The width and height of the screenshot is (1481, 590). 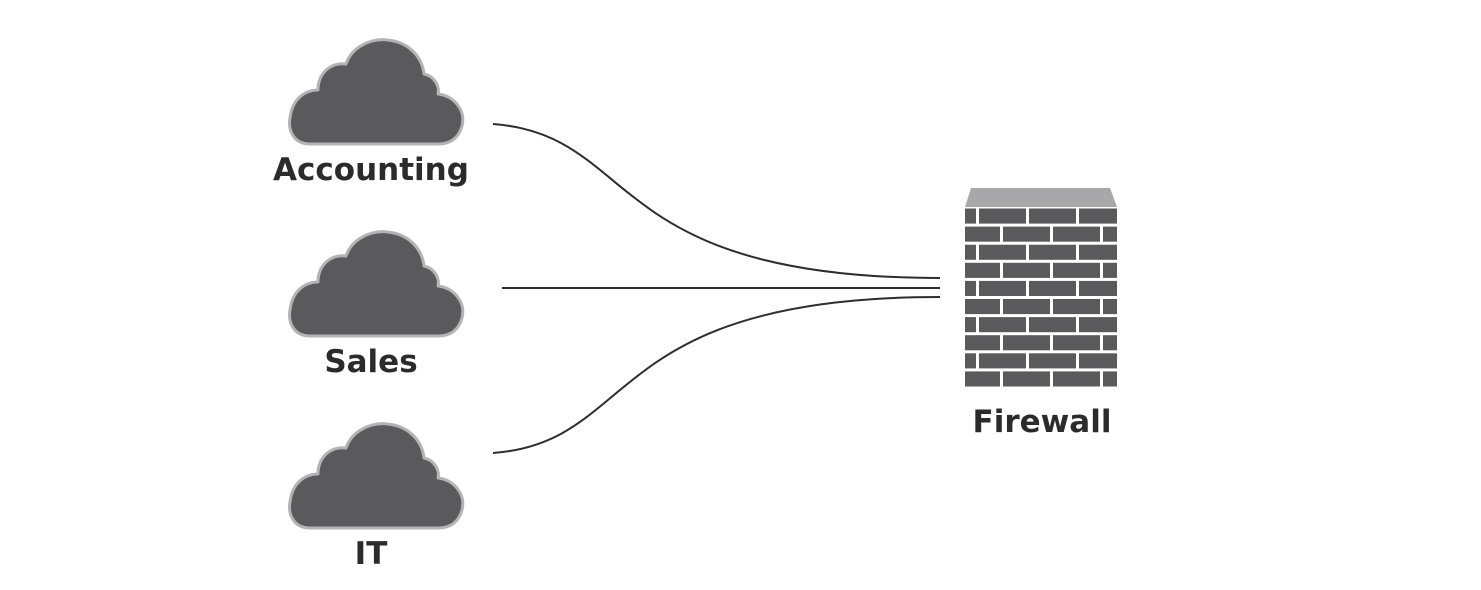 I want to click on node-firewall-label: Firewall, so click(x=1042, y=422).